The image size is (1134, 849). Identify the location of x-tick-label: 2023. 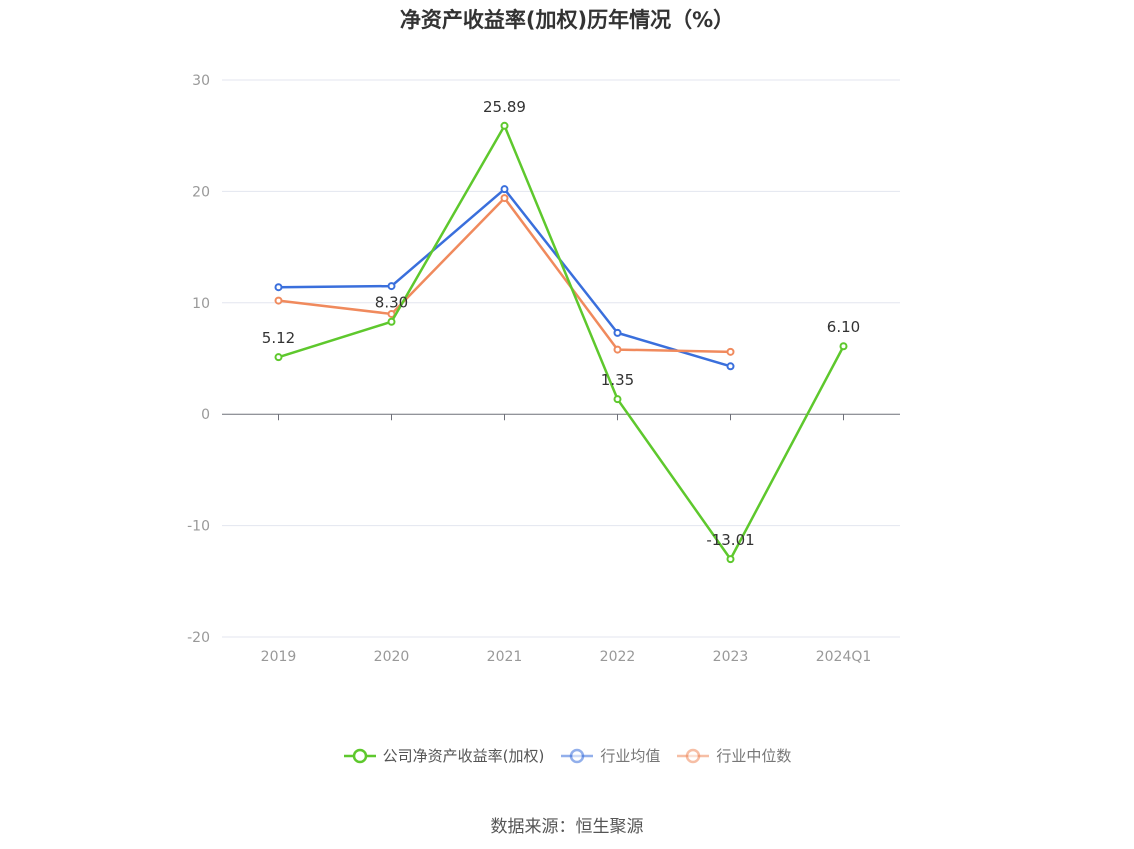
(731, 657).